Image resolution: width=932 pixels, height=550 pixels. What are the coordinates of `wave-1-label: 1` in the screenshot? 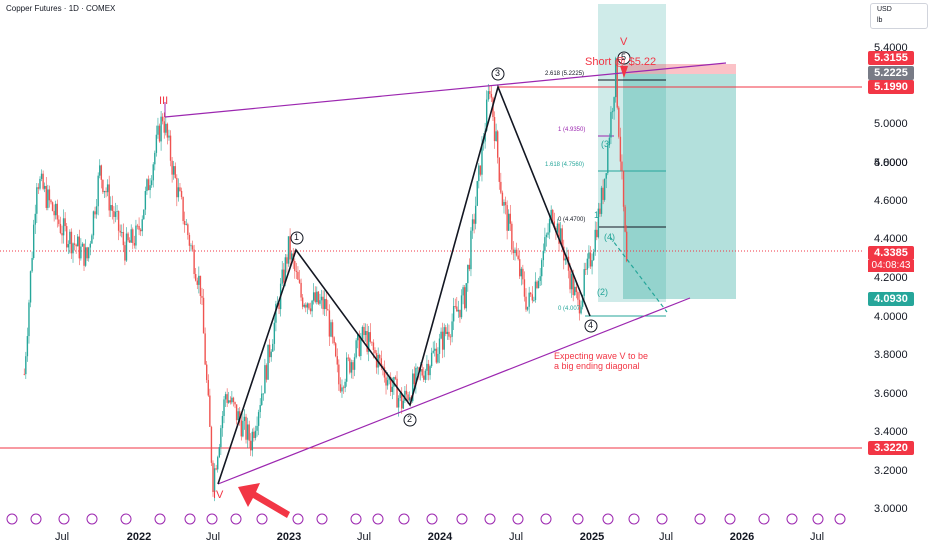 It's located at (297, 237).